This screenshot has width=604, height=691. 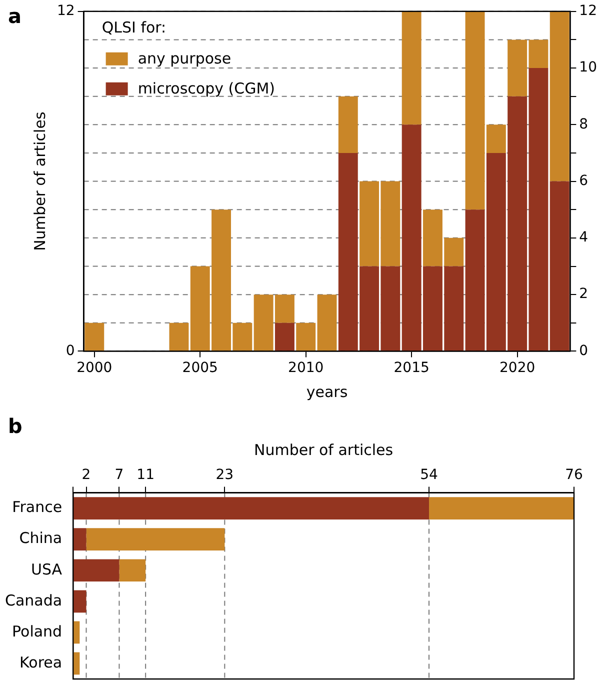 I want to click on y-tick-label: USA, so click(x=47, y=569).